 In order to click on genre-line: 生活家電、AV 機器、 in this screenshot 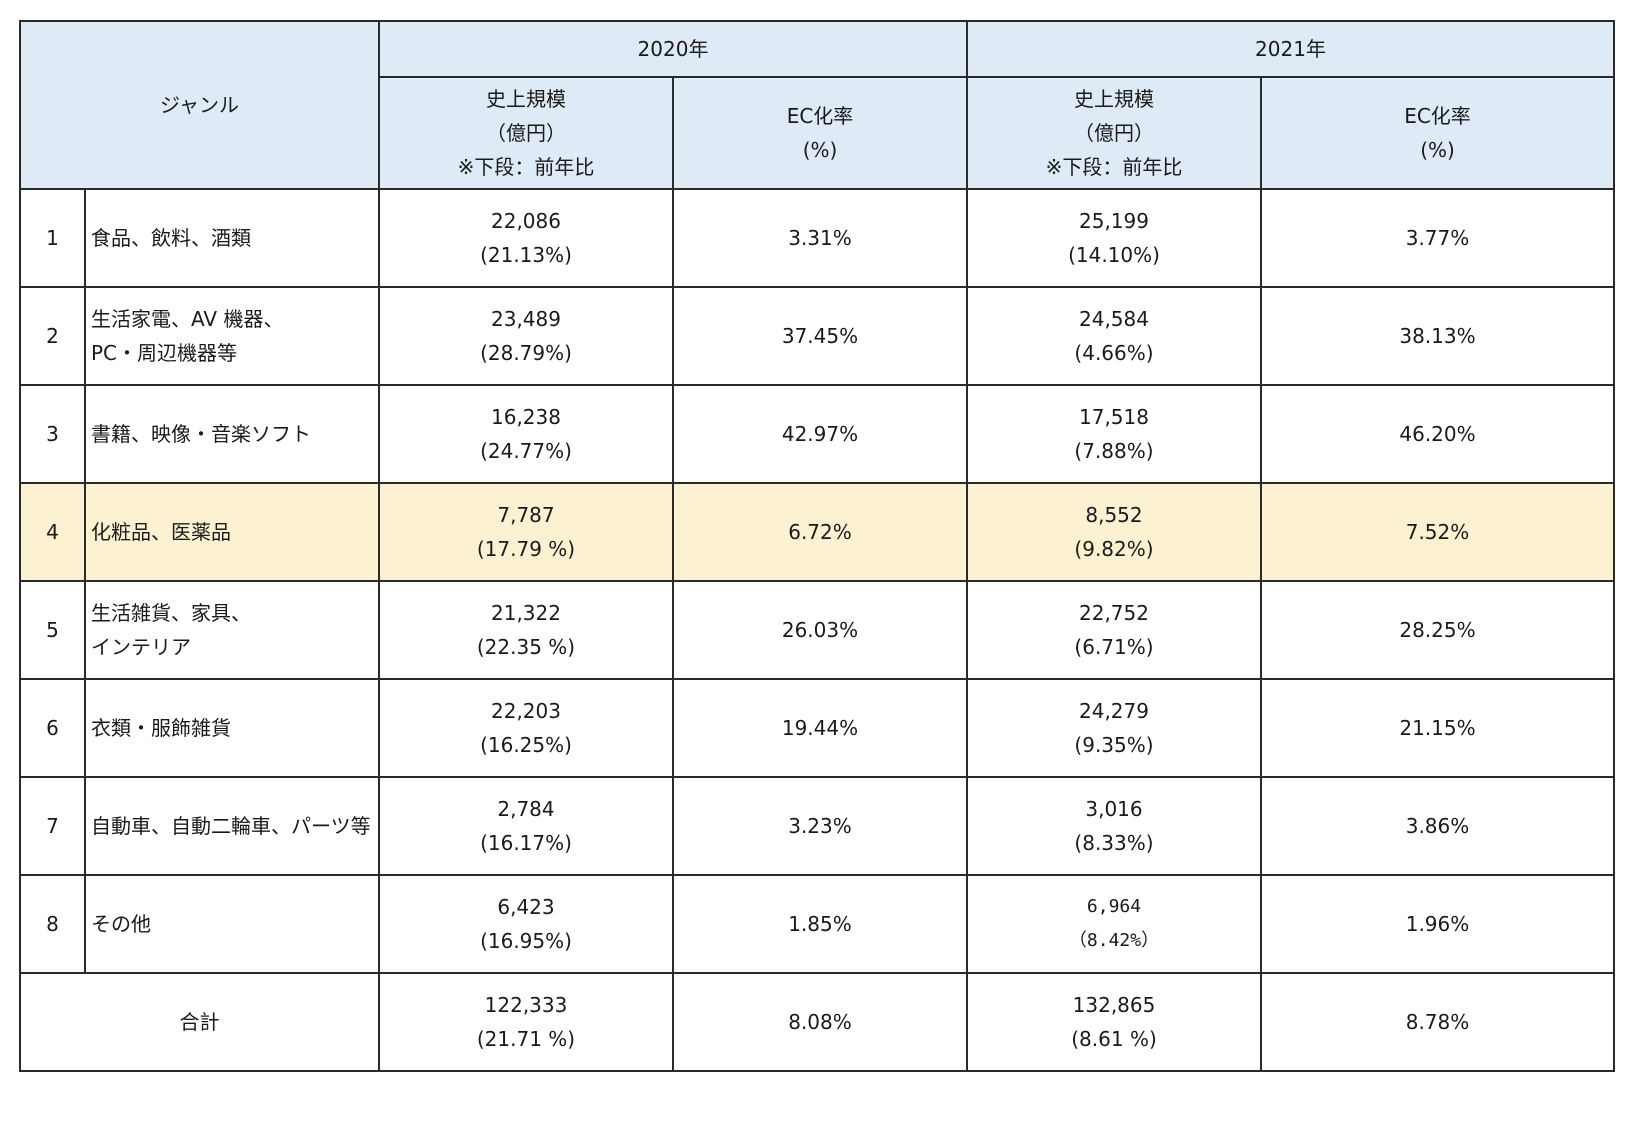, I will do `click(187, 319)`.